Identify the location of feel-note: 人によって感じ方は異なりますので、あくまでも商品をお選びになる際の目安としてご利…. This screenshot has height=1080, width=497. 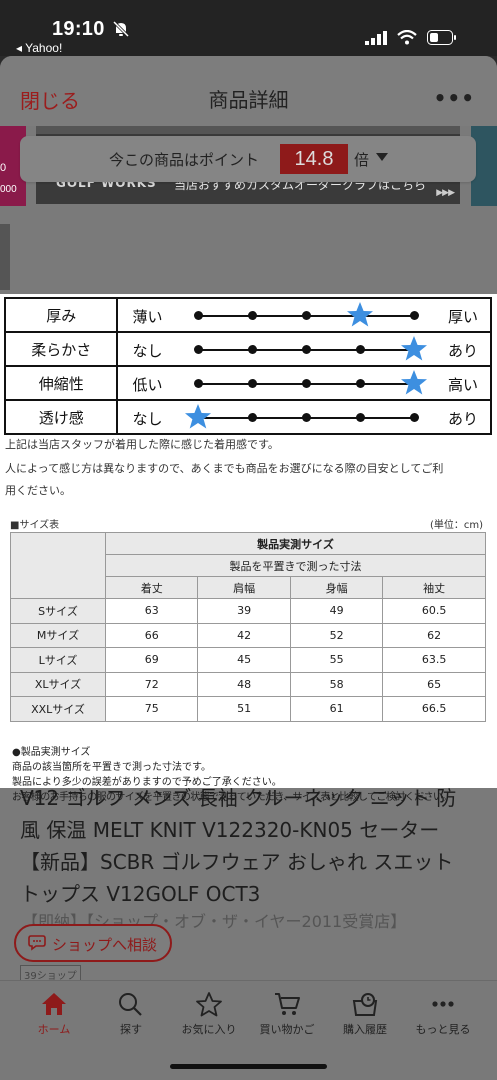
(224, 479).